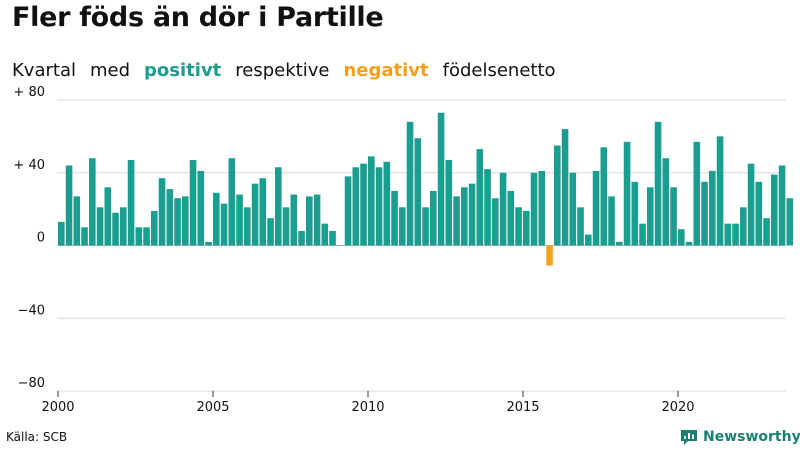 The height and width of the screenshot is (450, 800). I want to click on y-tick-label: 0, so click(41, 238).